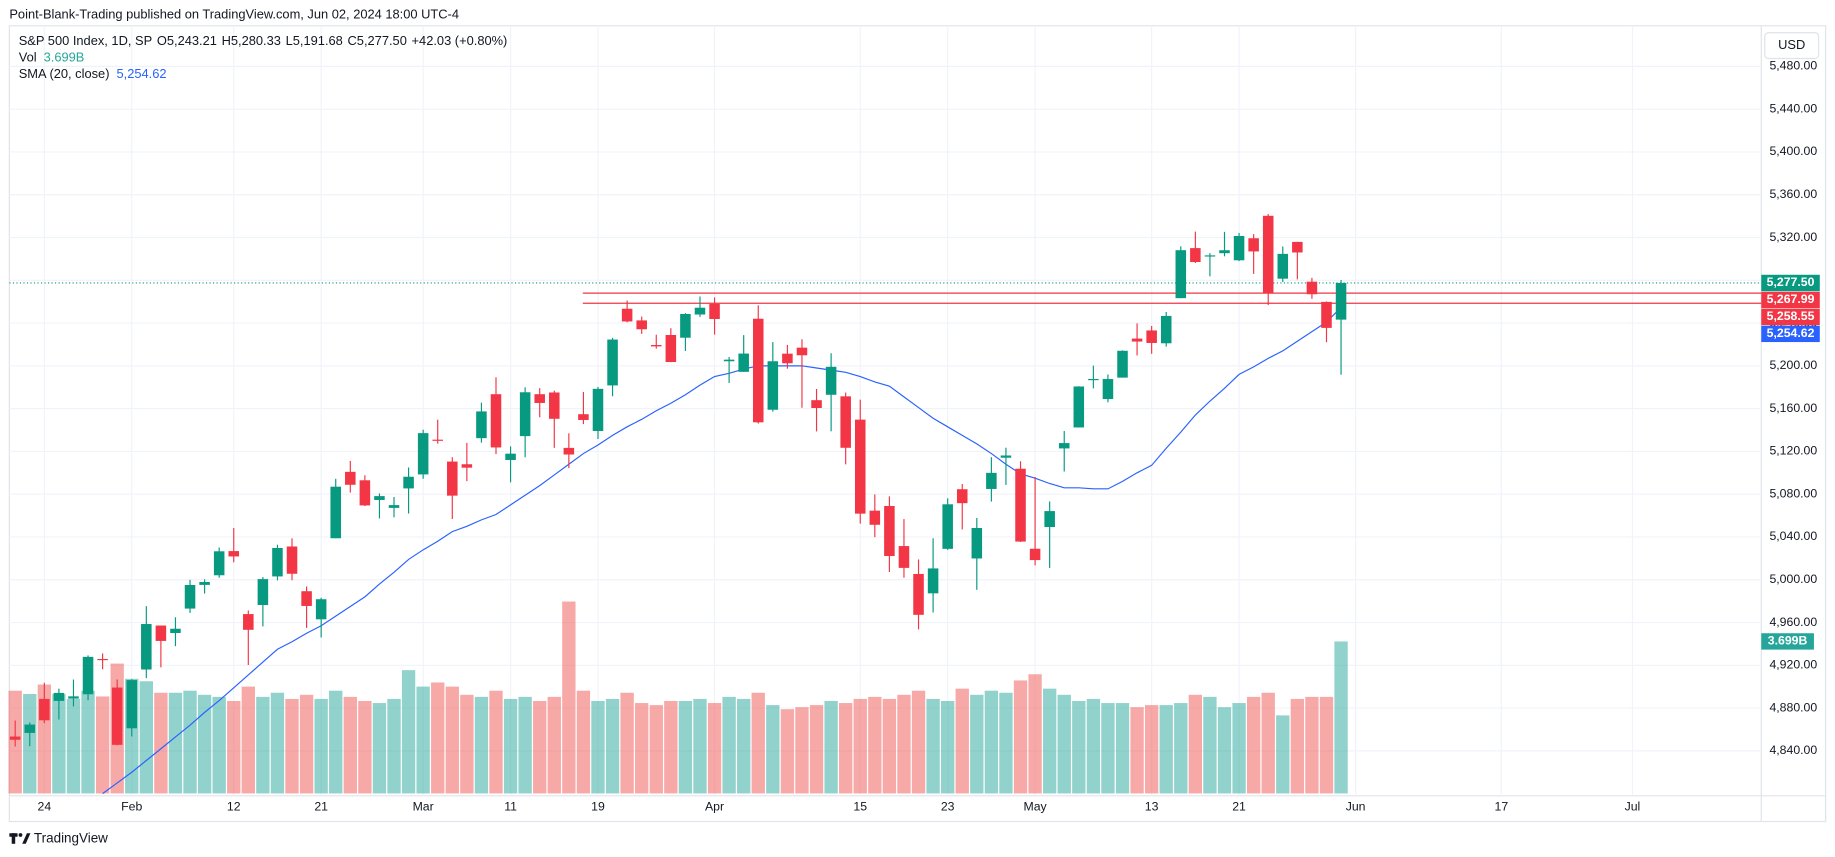 The width and height of the screenshot is (1835, 857). I want to click on price-tag-label: 5,267.99, so click(1791, 299).